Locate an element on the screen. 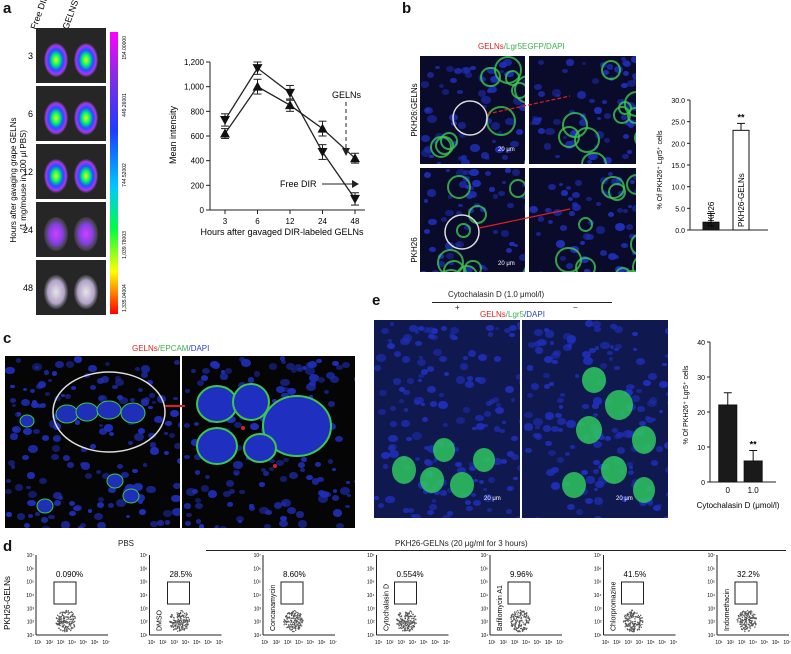  flow-y-tick: 10⁷ is located at coordinates (371, 556).